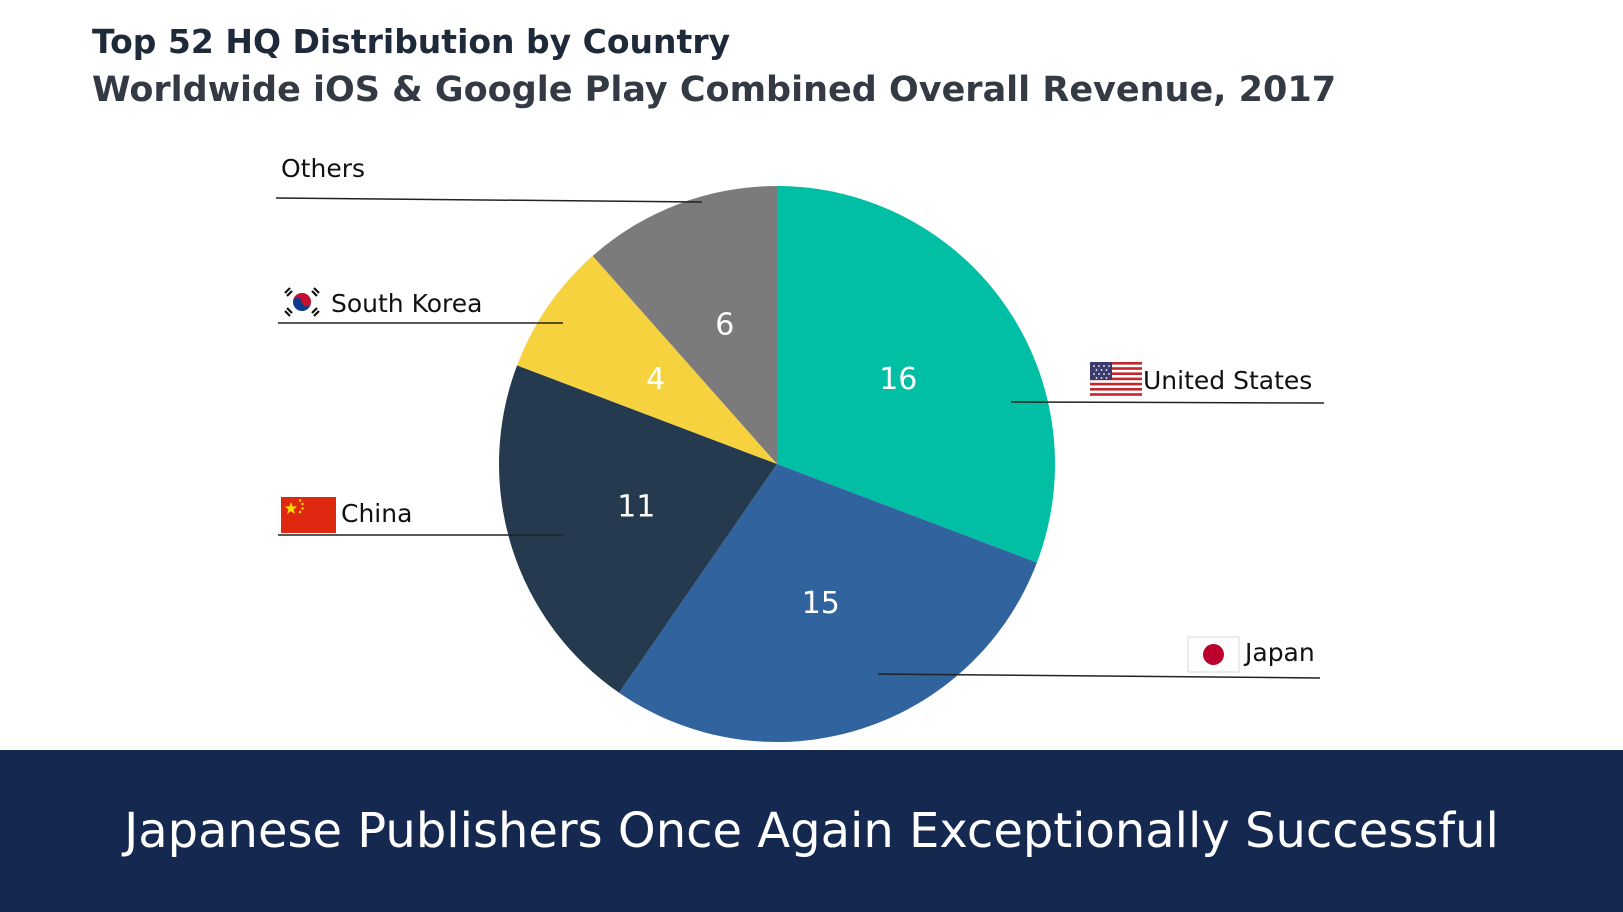 The image size is (1623, 912). Describe the element at coordinates (1099, 676) in the screenshot. I see `leader-line-japan` at that location.